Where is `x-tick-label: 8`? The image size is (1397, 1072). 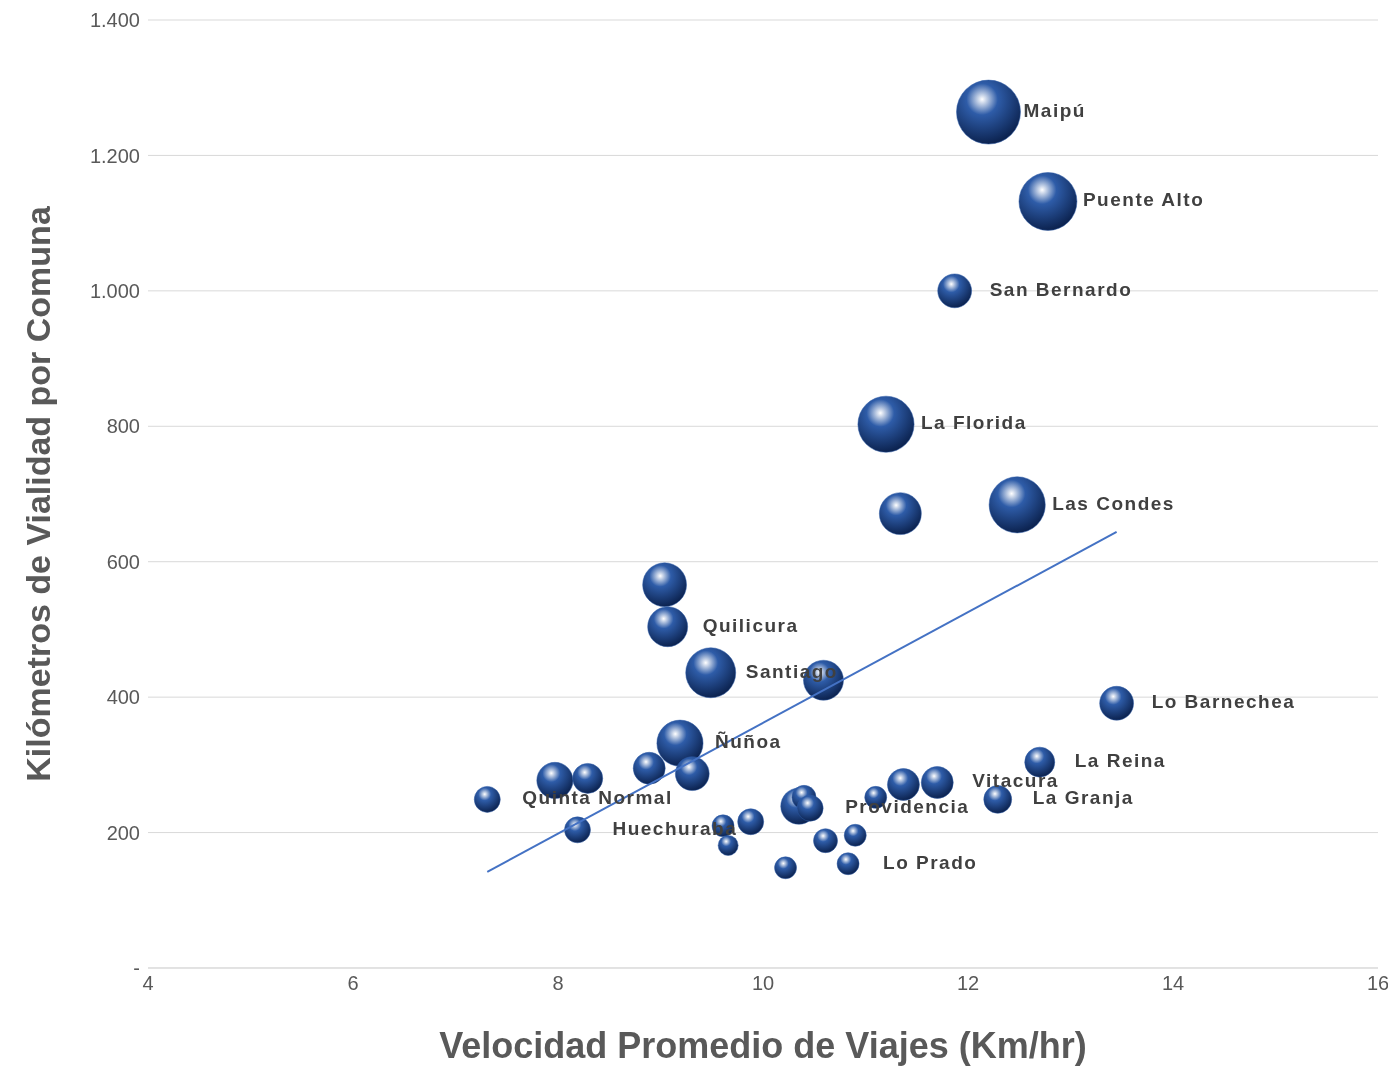 x-tick-label: 8 is located at coordinates (558, 983).